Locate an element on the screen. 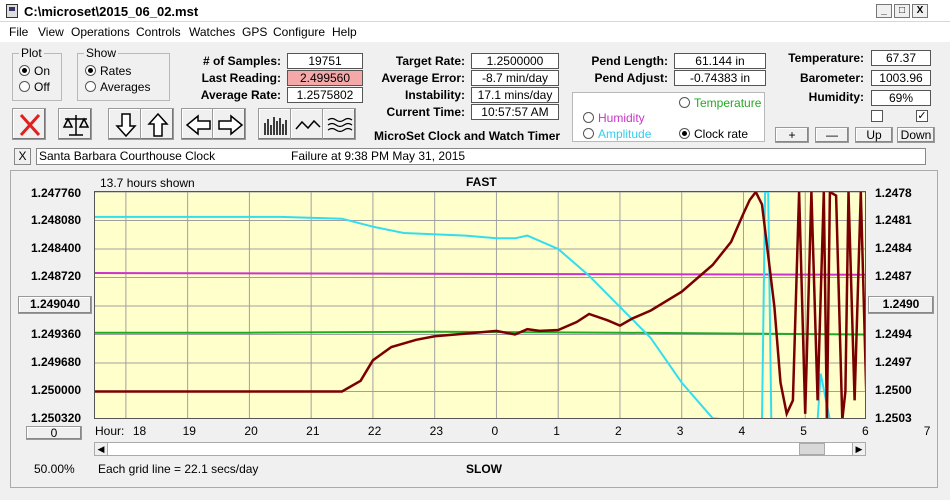  arrow-down-button is located at coordinates (125, 124).